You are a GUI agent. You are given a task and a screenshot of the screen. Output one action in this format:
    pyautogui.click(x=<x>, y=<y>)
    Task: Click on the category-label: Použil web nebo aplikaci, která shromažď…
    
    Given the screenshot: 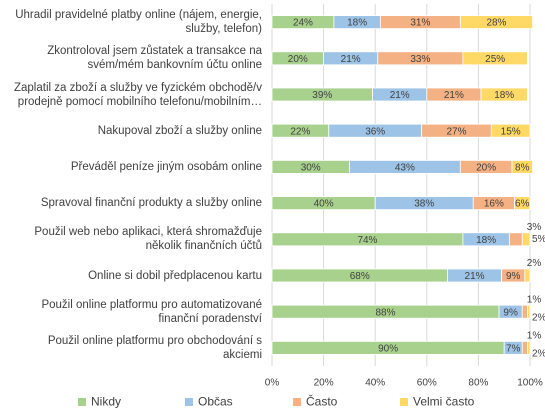 What is the action you would take?
    pyautogui.click(x=148, y=239)
    